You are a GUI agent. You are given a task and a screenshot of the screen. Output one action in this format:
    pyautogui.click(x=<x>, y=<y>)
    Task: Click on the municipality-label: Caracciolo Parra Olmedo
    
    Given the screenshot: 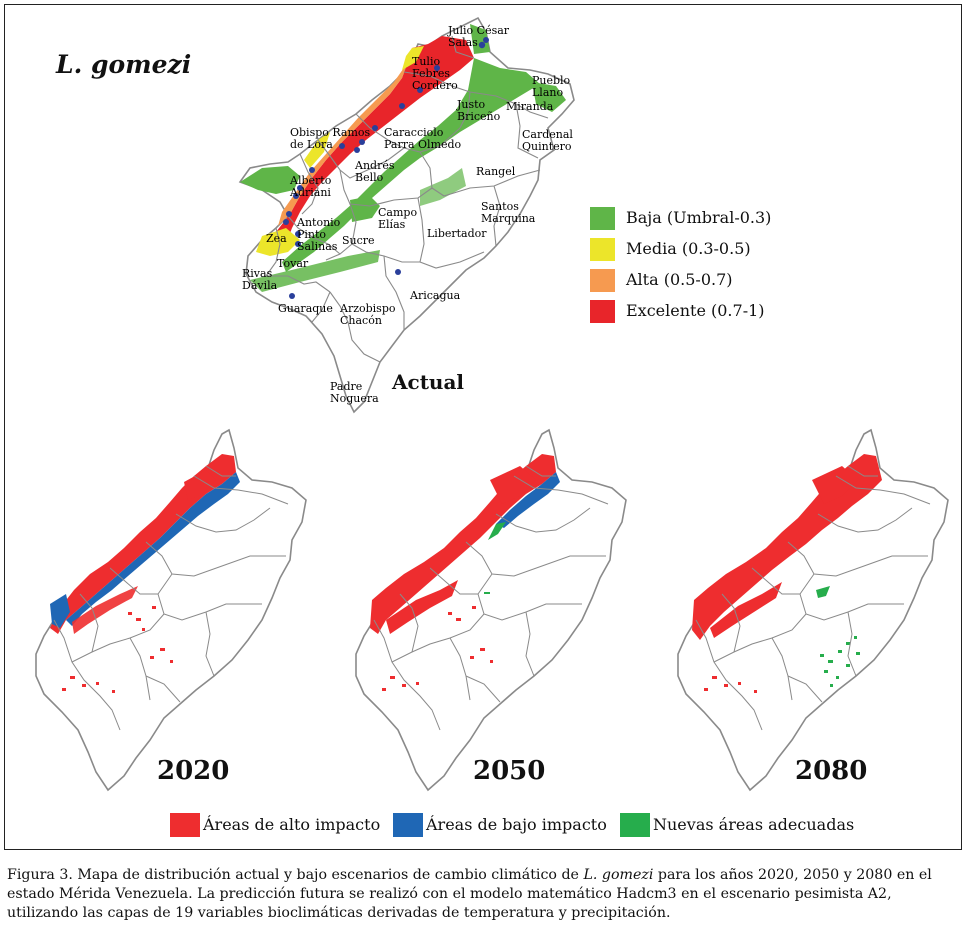 What is the action you would take?
    pyautogui.click(x=423, y=138)
    